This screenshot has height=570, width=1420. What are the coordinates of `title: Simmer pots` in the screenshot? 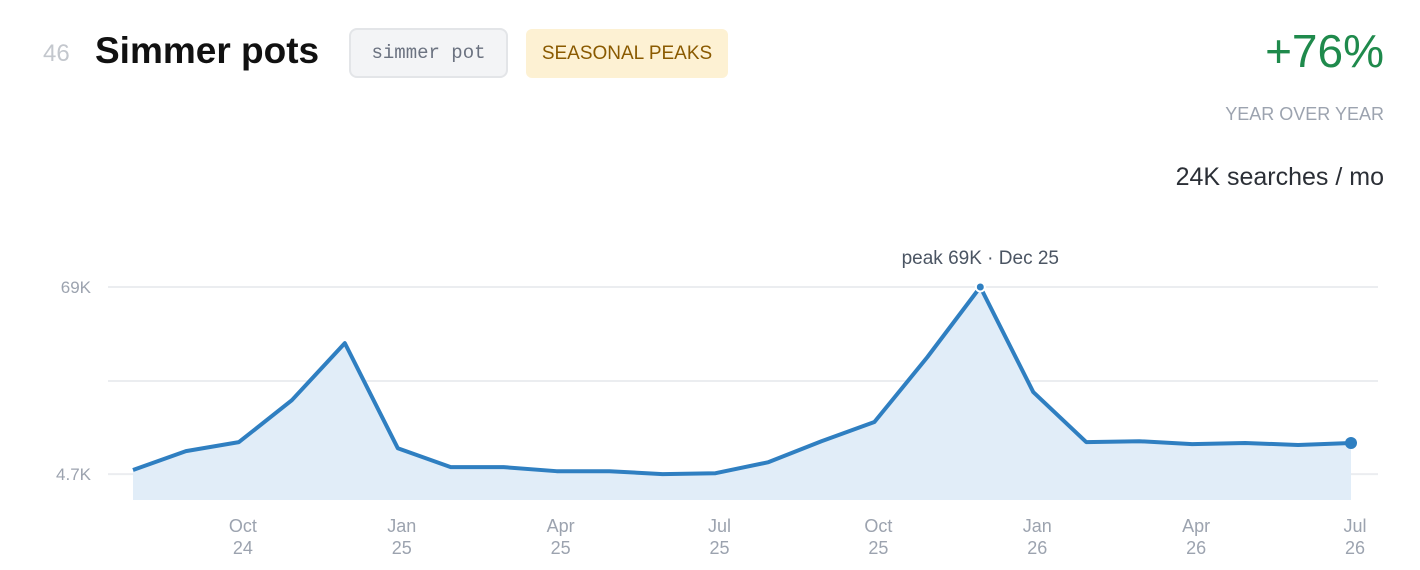 It's located at (207, 50).